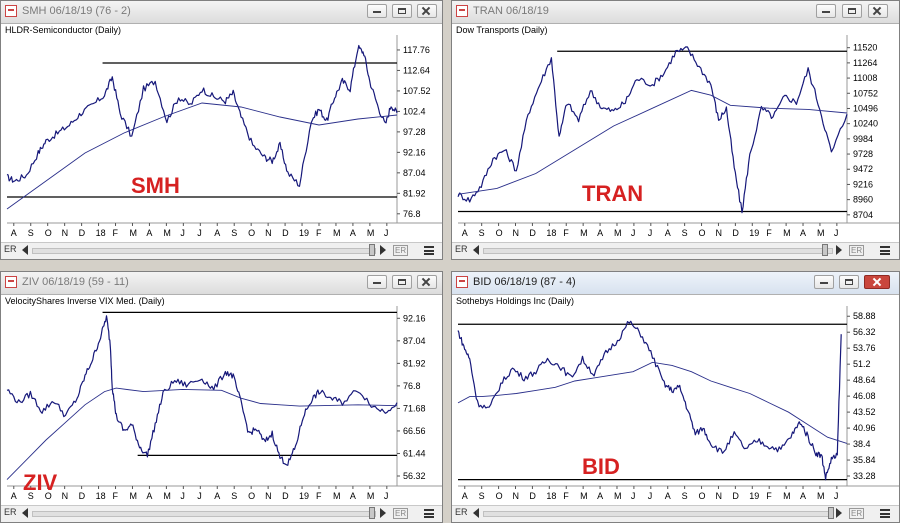  Describe the element at coordinates (675, 12) in the screenshot. I see `title-bar: TRAN 06/18/19` at that location.